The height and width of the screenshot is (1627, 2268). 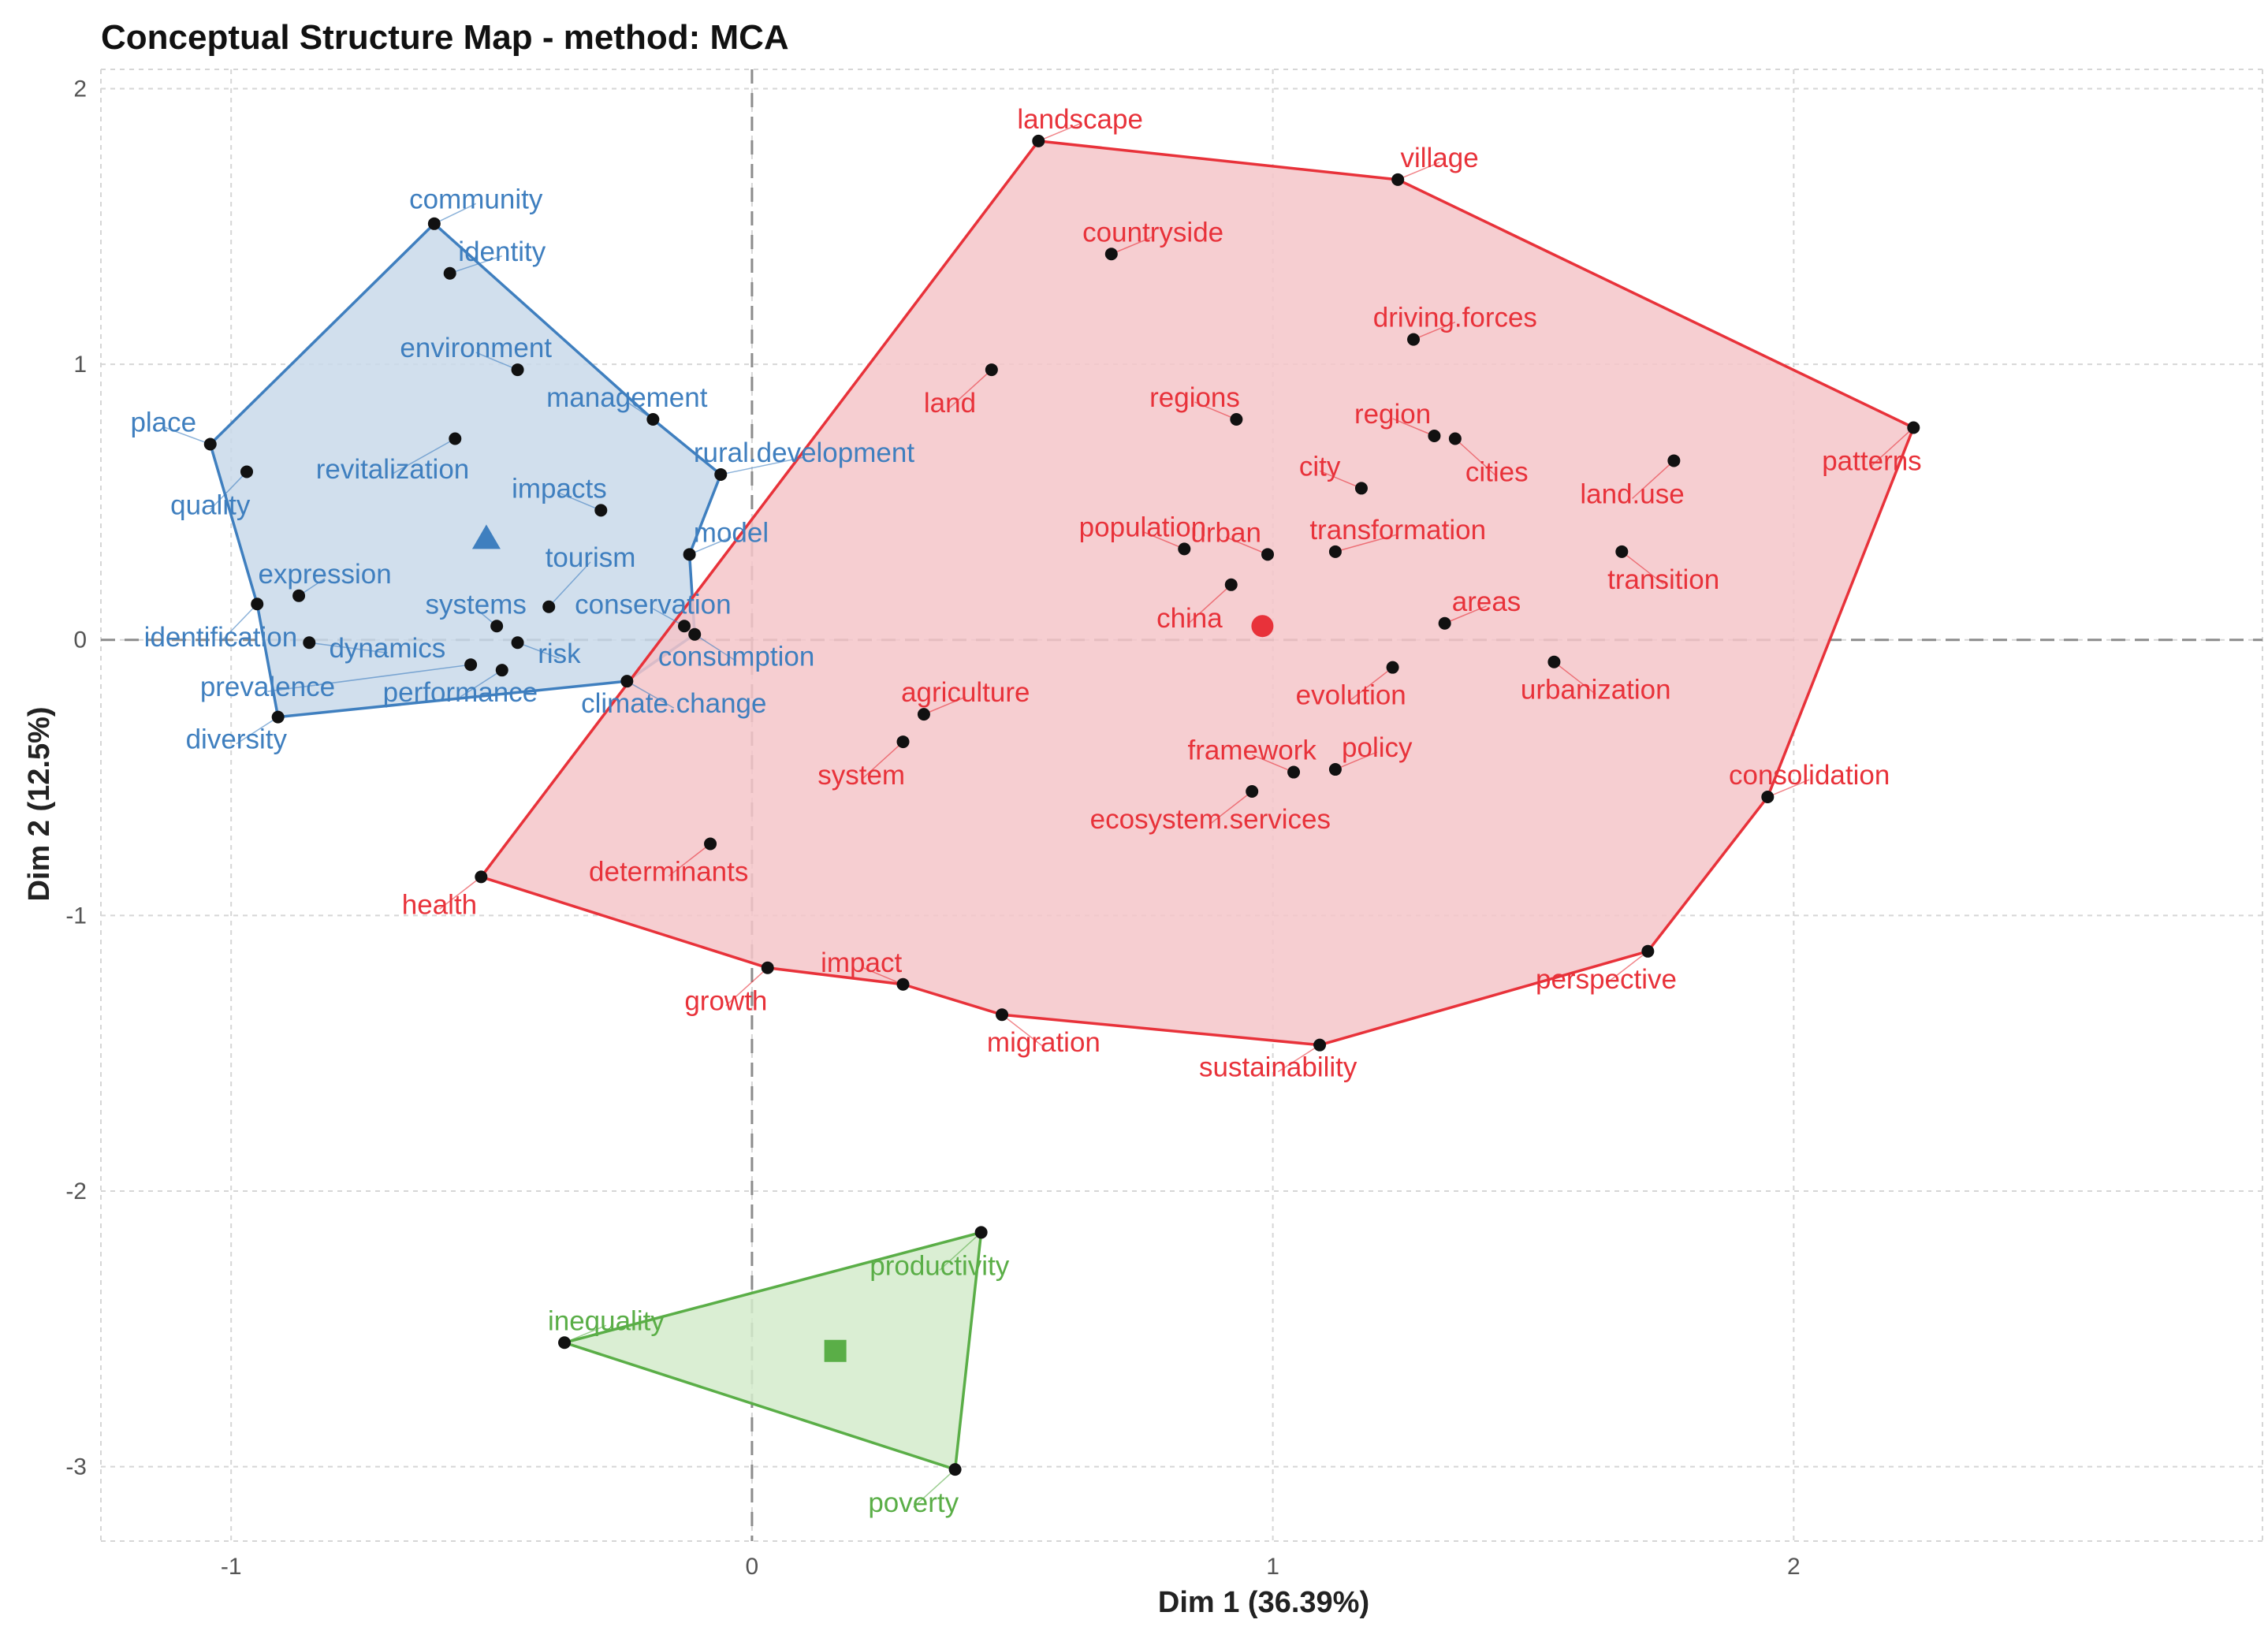 What do you see at coordinates (1194, 397) in the screenshot?
I see `label-regions: regions` at bounding box center [1194, 397].